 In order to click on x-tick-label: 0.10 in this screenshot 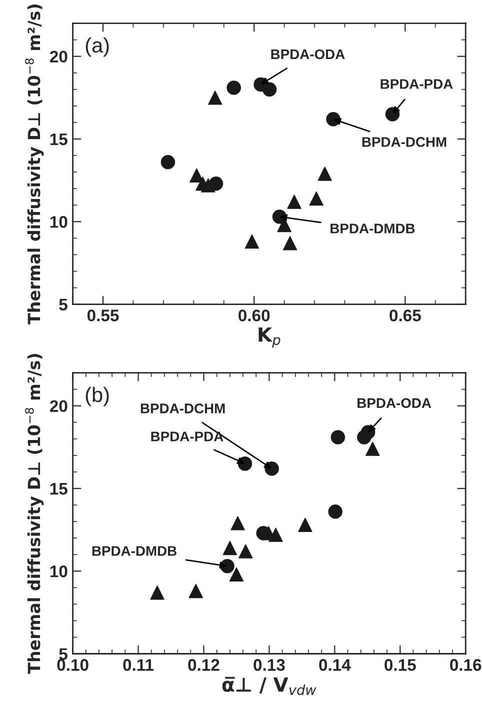, I will do `click(72, 665)`.